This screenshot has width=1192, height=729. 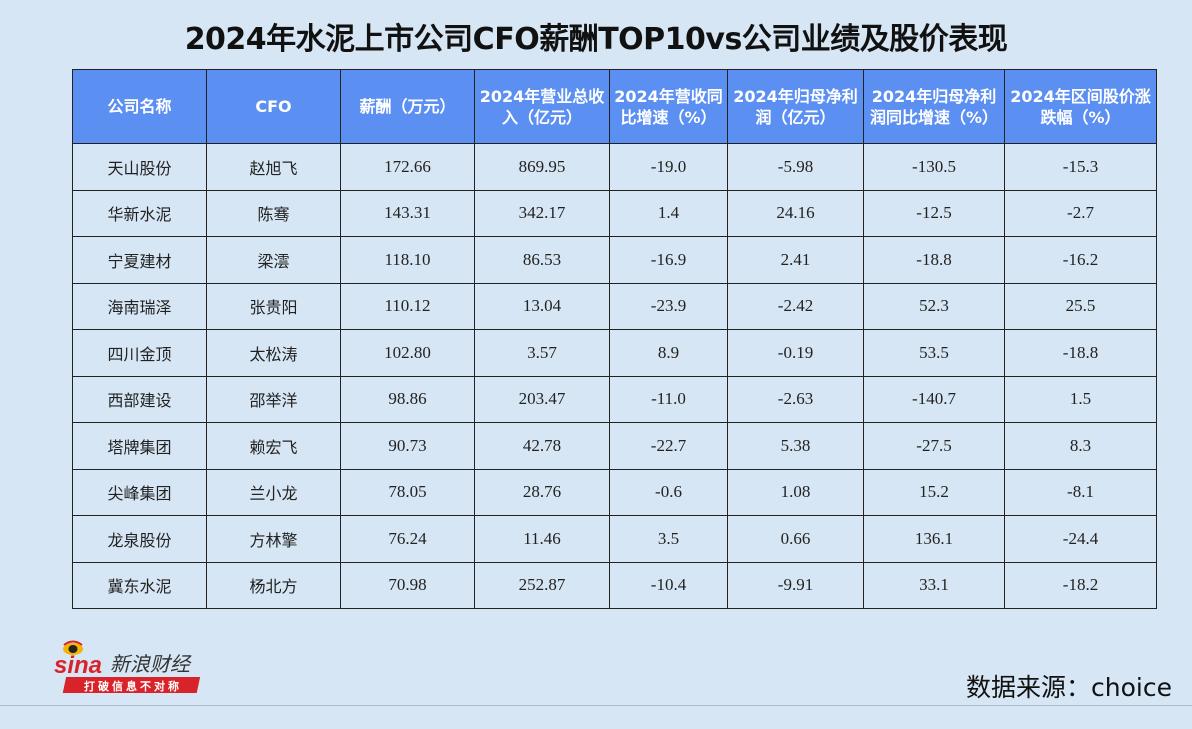 I want to click on company-name-cell: 海南瑞泽, so click(x=139, y=306).